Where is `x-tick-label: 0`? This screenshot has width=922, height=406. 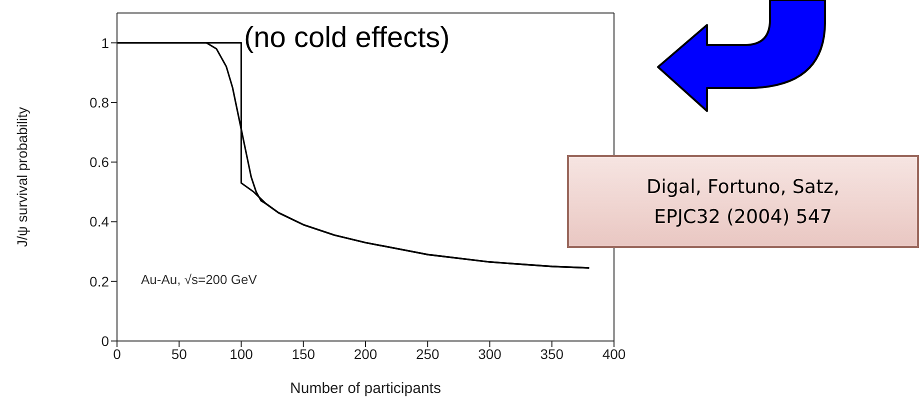
x-tick-label: 0 is located at coordinates (117, 354).